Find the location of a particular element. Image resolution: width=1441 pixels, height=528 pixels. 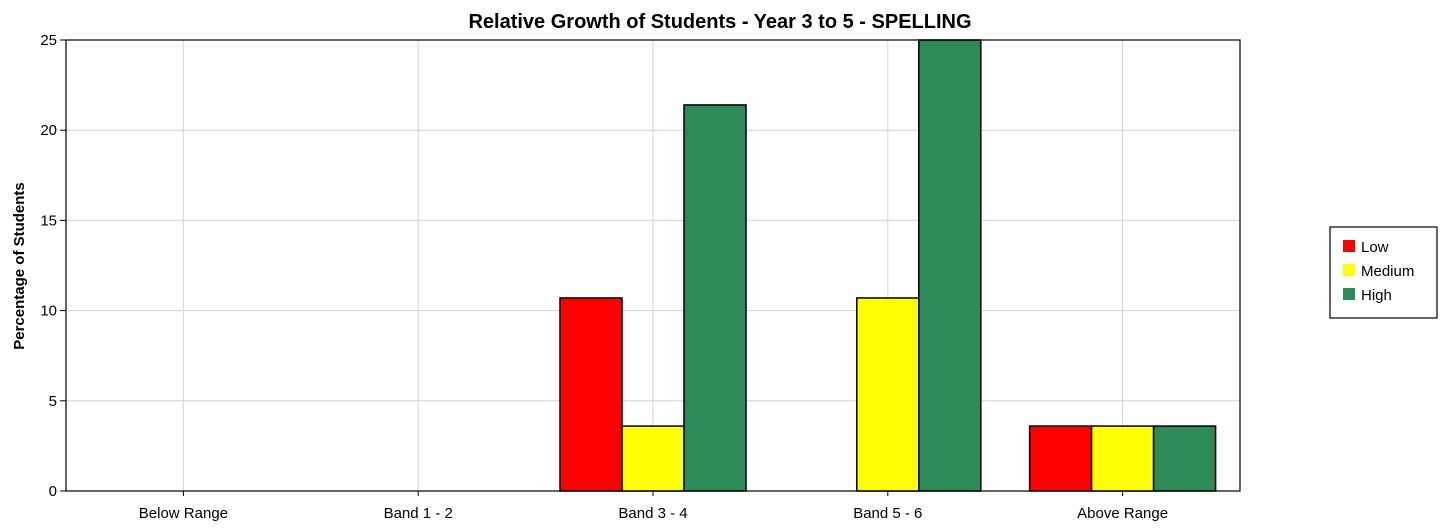

y-tick-label: 0 is located at coordinates (53, 491).